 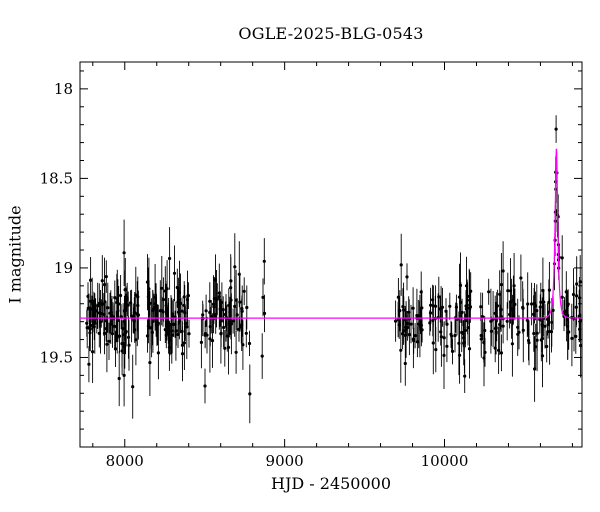 What do you see at coordinates (445, 461) in the screenshot?
I see `x-tick-label: 10000` at bounding box center [445, 461].